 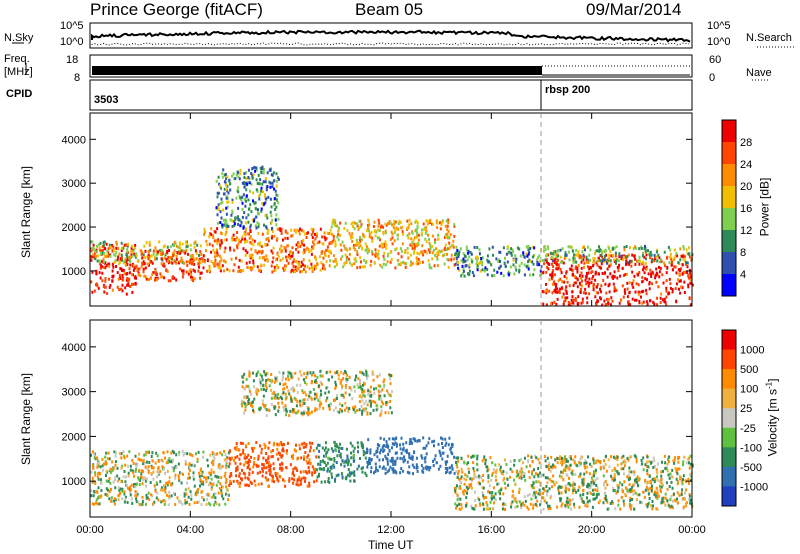 I want to click on nsearch-tick-top: 10^5, so click(x=719, y=26).